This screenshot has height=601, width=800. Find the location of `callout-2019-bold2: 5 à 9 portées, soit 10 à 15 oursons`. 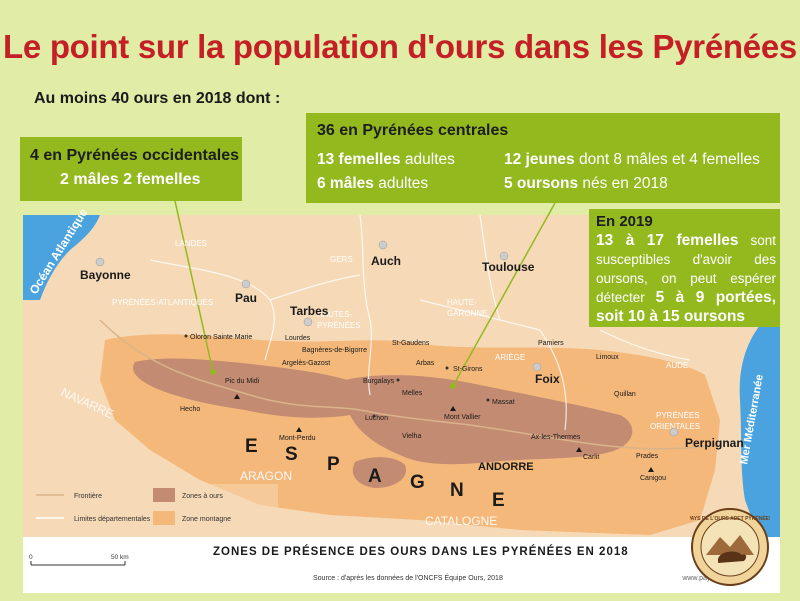

callout-2019-bold2: 5 à 9 portées, soit 10 à 15 oursons is located at coordinates (686, 307).